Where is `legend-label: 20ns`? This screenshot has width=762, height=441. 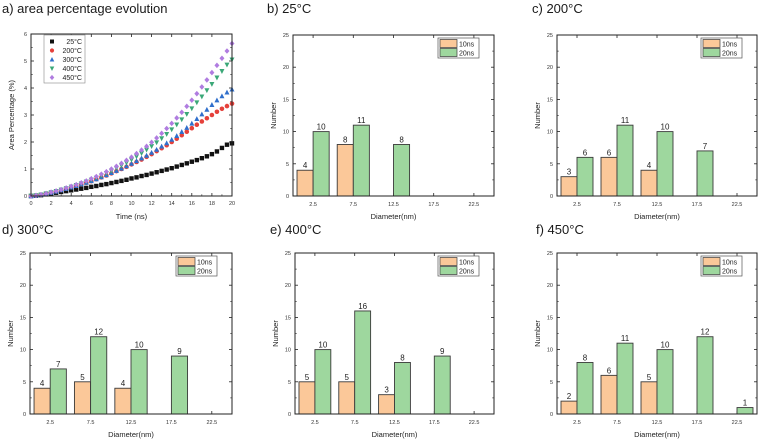
legend-label: 20ns is located at coordinates (730, 272).